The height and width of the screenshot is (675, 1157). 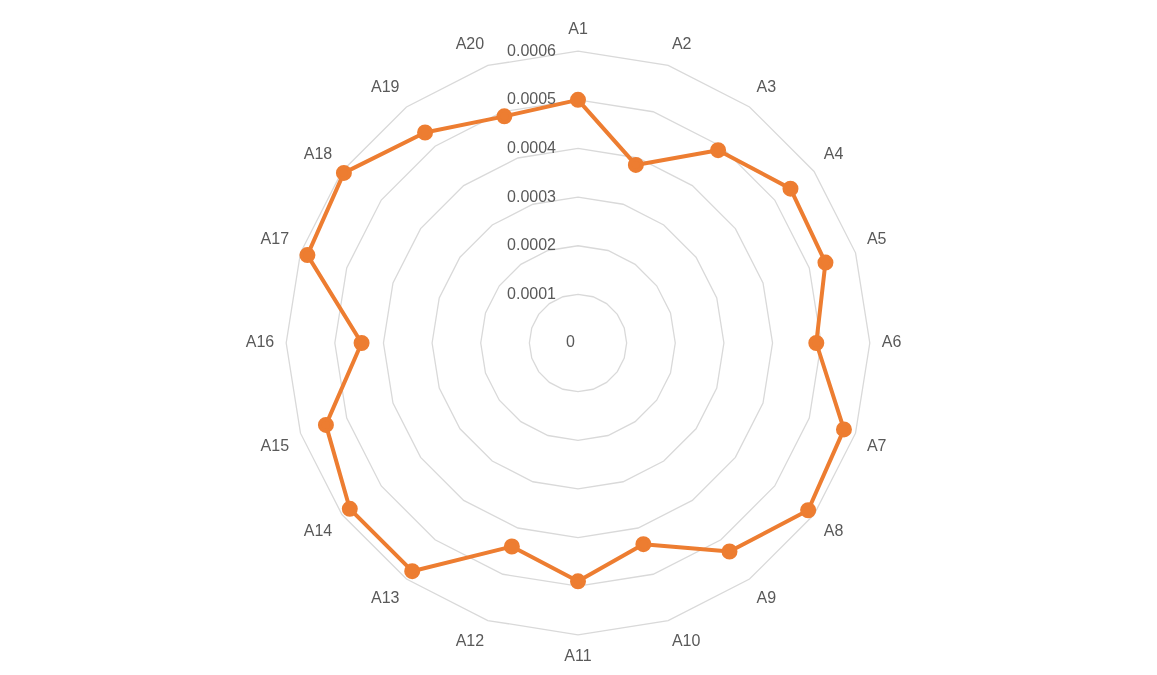 What do you see at coordinates (318, 154) in the screenshot?
I see `spoke-label: A18` at bounding box center [318, 154].